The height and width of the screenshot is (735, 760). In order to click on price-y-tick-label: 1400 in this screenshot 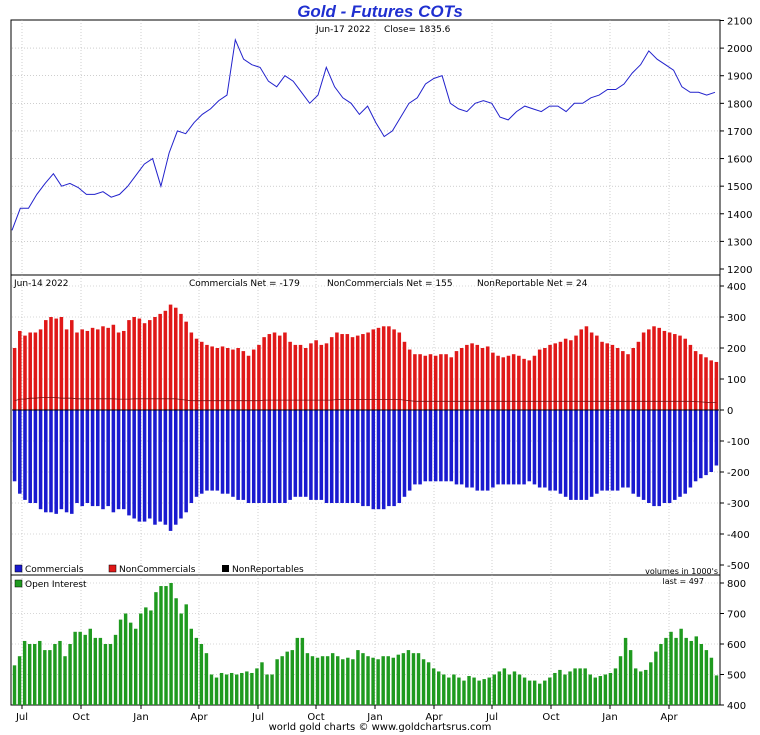, I will do `click(739, 215)`.